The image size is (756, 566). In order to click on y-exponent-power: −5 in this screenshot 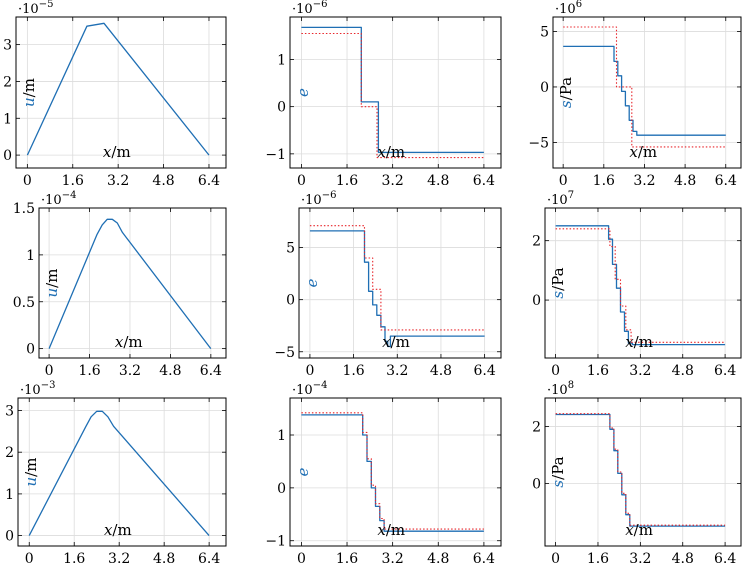, I will do `click(46, 5)`.